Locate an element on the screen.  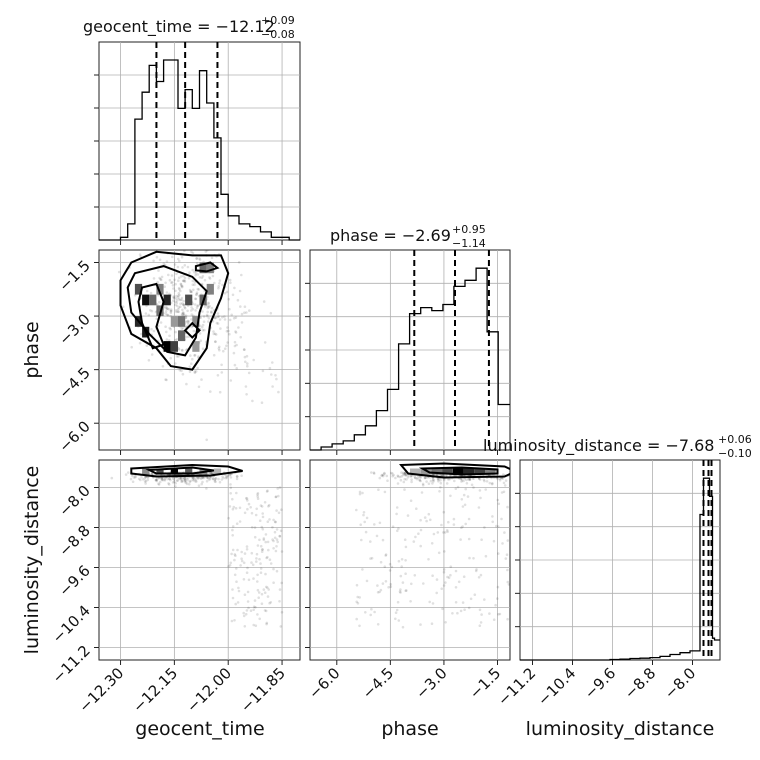
xtick-label: −8.8 is located at coordinates (640, 683).